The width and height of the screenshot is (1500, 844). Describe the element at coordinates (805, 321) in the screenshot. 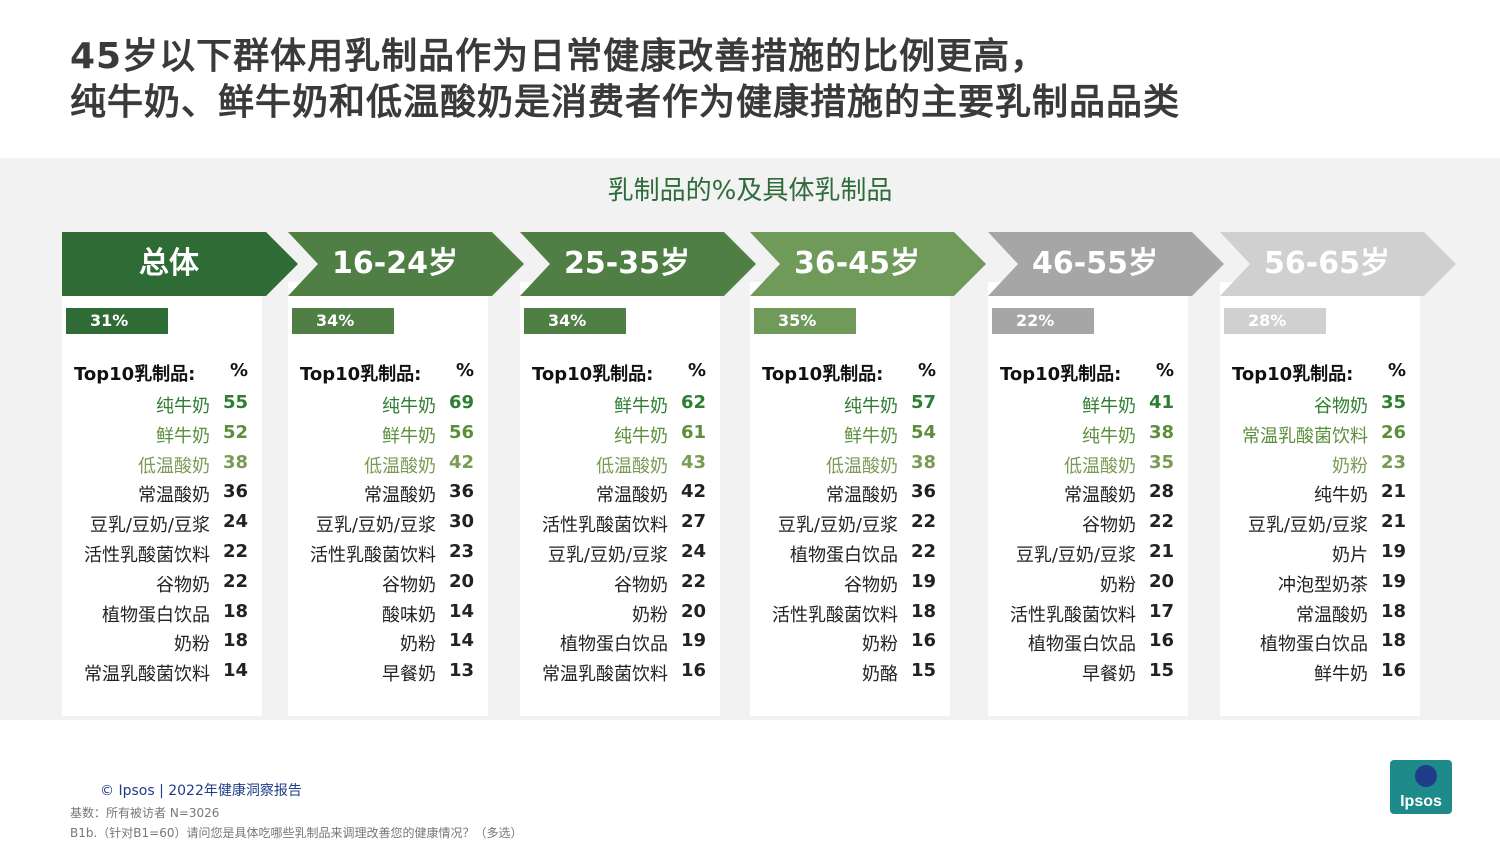

I see `group-share-bar: 35%` at that location.